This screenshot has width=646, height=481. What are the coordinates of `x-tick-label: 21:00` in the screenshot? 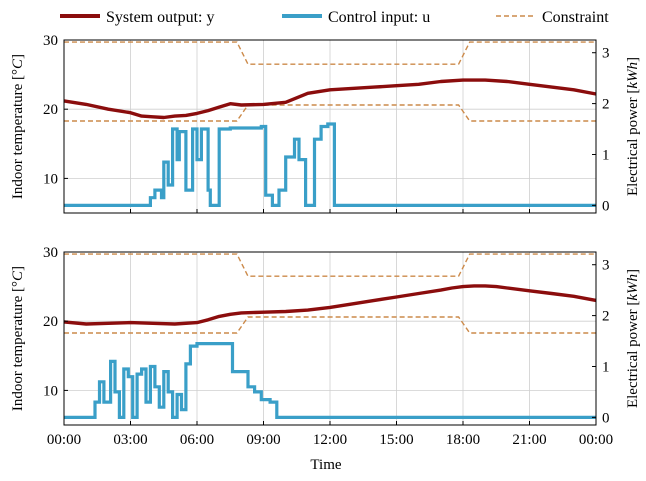 It's located at (529, 440).